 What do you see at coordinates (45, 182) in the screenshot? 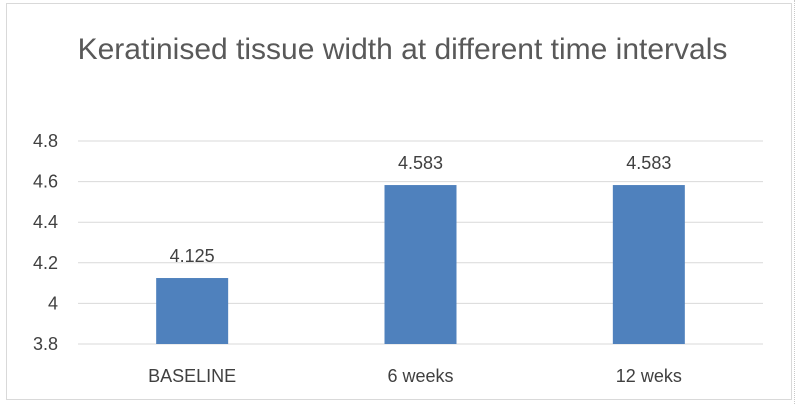
I see `y-tick-label: 4.6` at bounding box center [45, 182].